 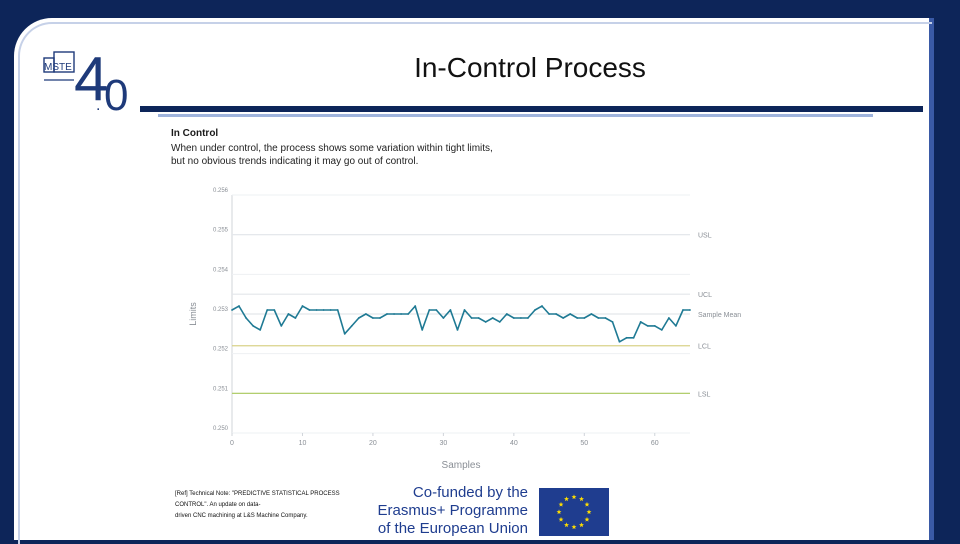 What do you see at coordinates (470, 492) in the screenshot?
I see `funding-line: Co-funded by the` at bounding box center [470, 492].